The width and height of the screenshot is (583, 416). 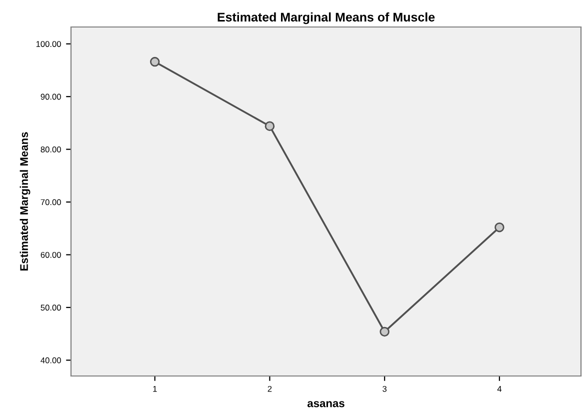 What do you see at coordinates (48, 44) in the screenshot?
I see `y-tick-label: 100.00` at bounding box center [48, 44].